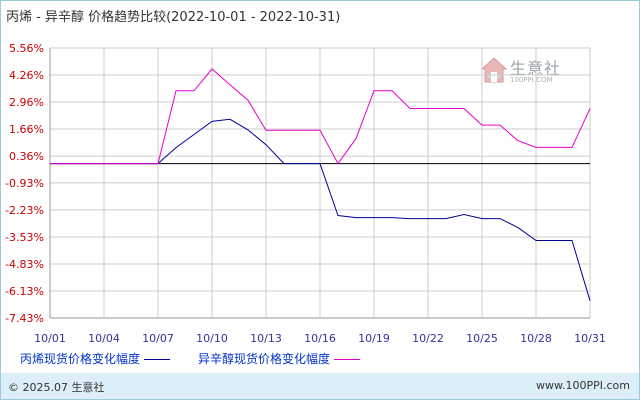 This screenshot has width=640, height=400. I want to click on legend-label-series-1: 丙烯现货价格变化幅度, so click(80, 359).